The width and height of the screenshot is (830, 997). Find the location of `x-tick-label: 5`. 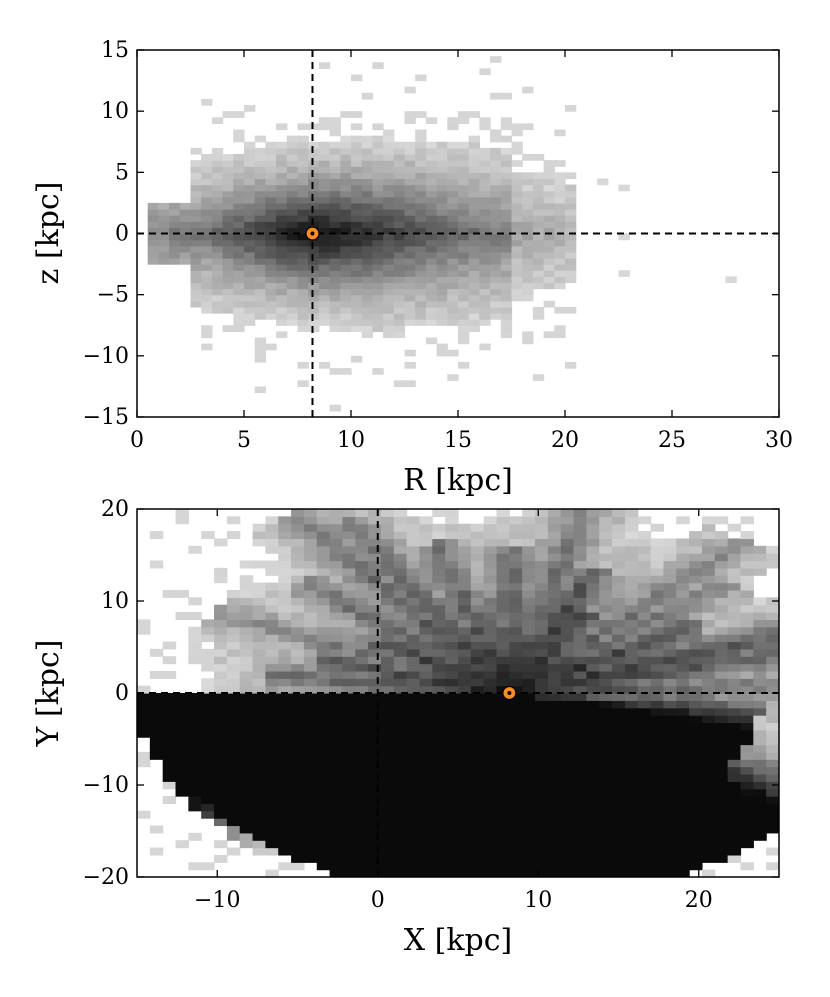

x-tick-label: 5 is located at coordinates (244, 440).